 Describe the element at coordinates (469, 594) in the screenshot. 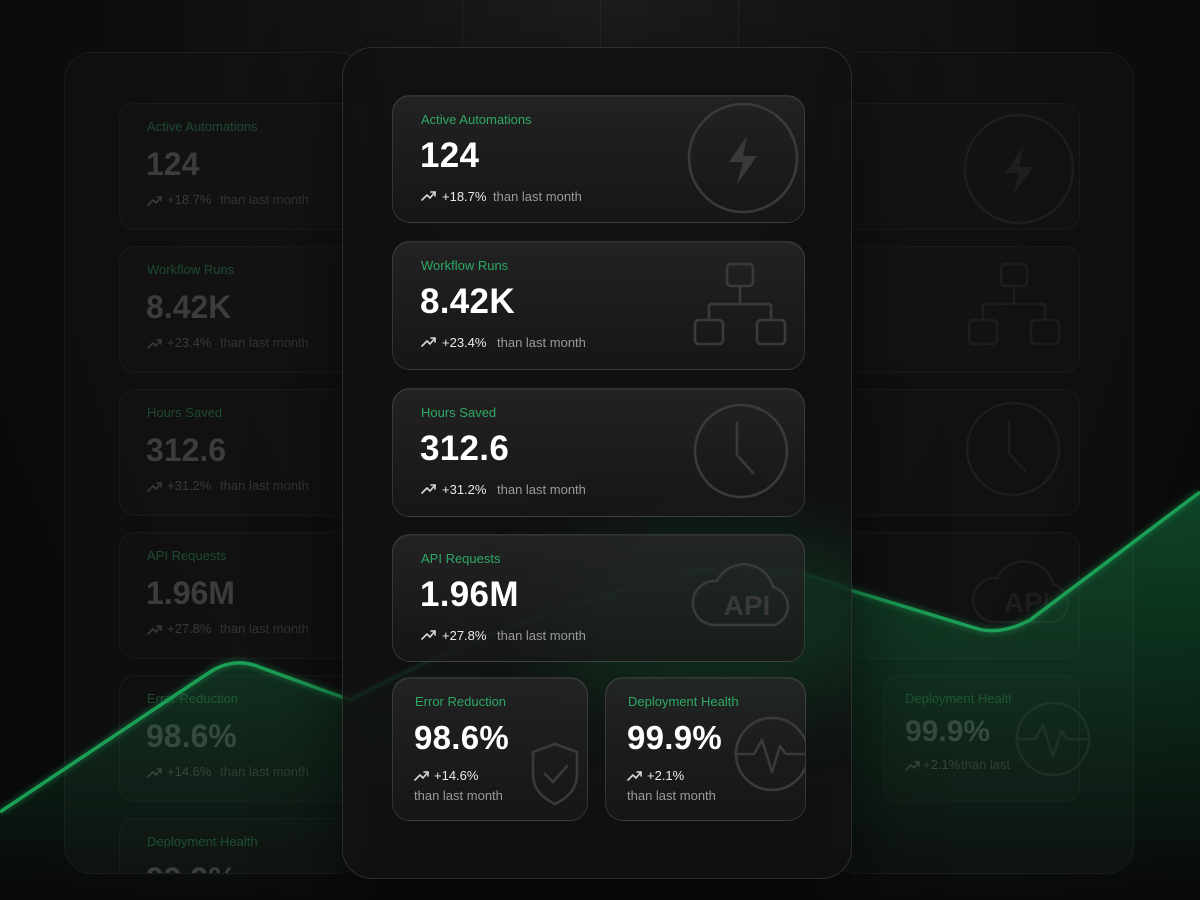

I see `metric-value: 1.96M` at that location.